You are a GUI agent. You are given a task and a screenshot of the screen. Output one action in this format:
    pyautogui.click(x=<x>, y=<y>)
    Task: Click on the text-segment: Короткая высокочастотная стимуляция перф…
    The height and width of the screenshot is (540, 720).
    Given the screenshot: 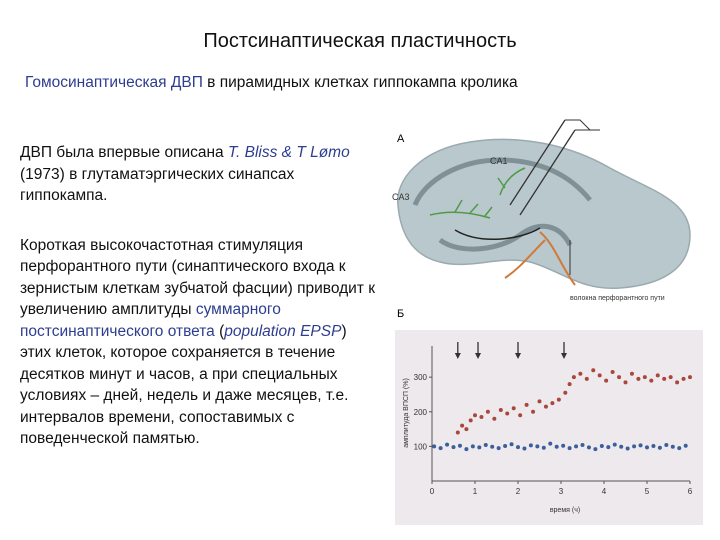 What is the action you would take?
    pyautogui.click(x=198, y=277)
    